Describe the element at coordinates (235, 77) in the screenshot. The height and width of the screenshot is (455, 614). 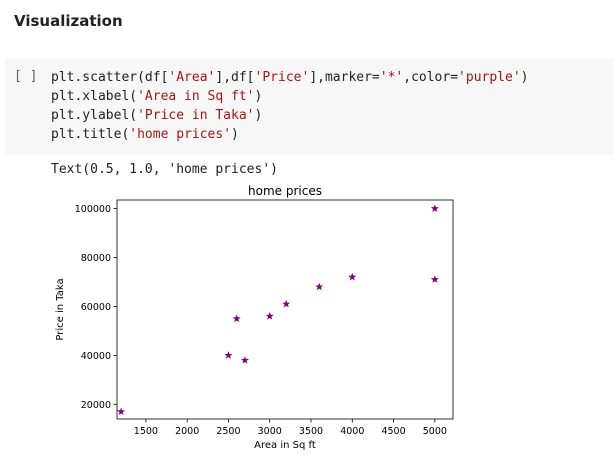
I see `code-token: ],df[` at that location.